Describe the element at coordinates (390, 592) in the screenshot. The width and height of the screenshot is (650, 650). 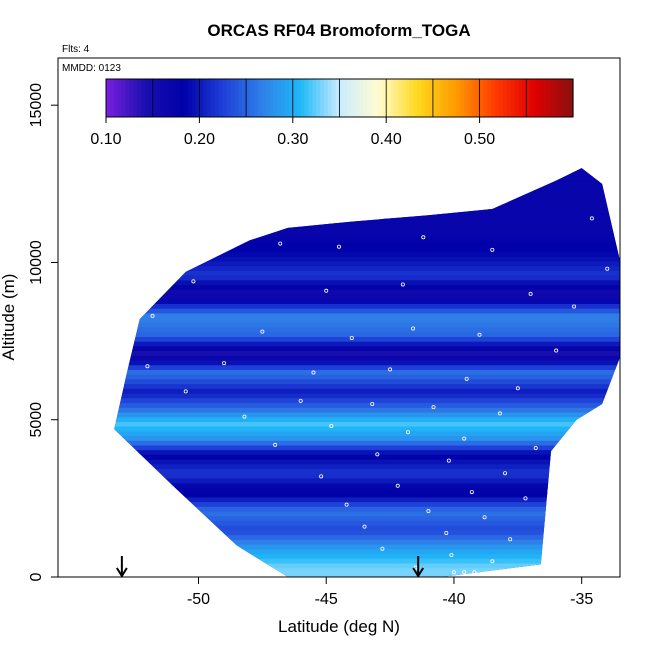
I see `x-axis: -50 -45 -40 -35` at that location.